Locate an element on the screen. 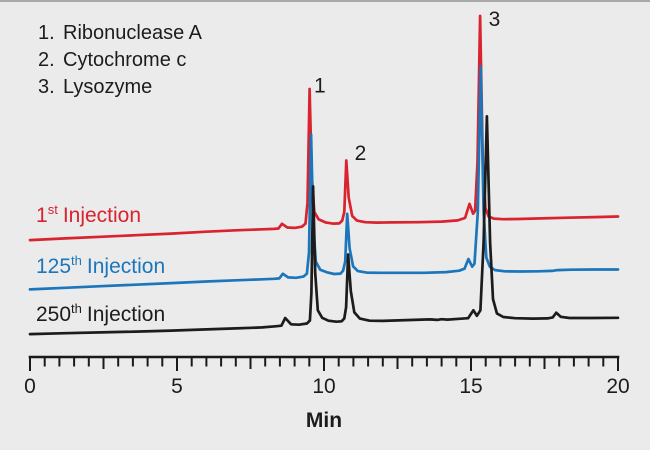 The width and height of the screenshot is (650, 450). series-label-125th-injection: 125th Injection is located at coordinates (100, 266).